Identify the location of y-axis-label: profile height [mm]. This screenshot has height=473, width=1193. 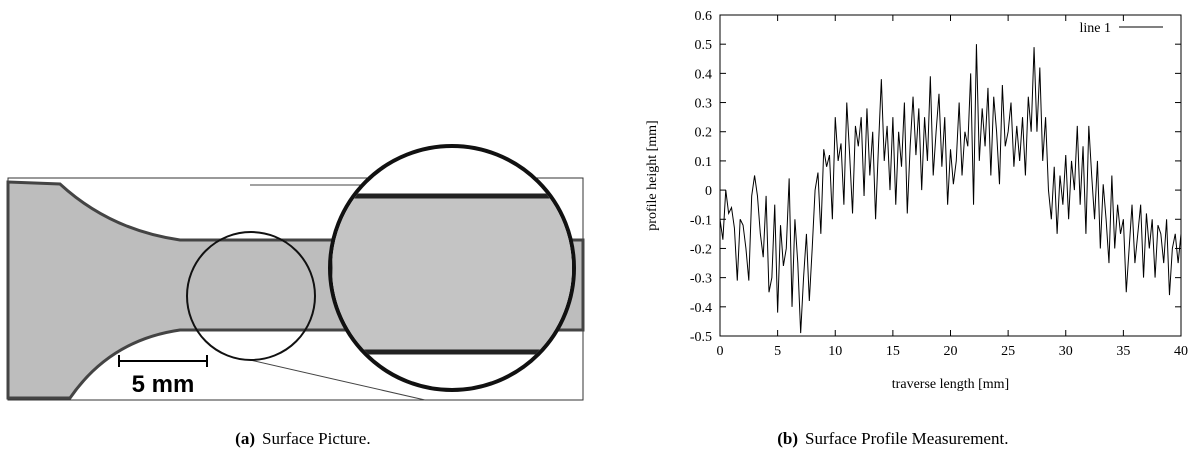
(652, 175).